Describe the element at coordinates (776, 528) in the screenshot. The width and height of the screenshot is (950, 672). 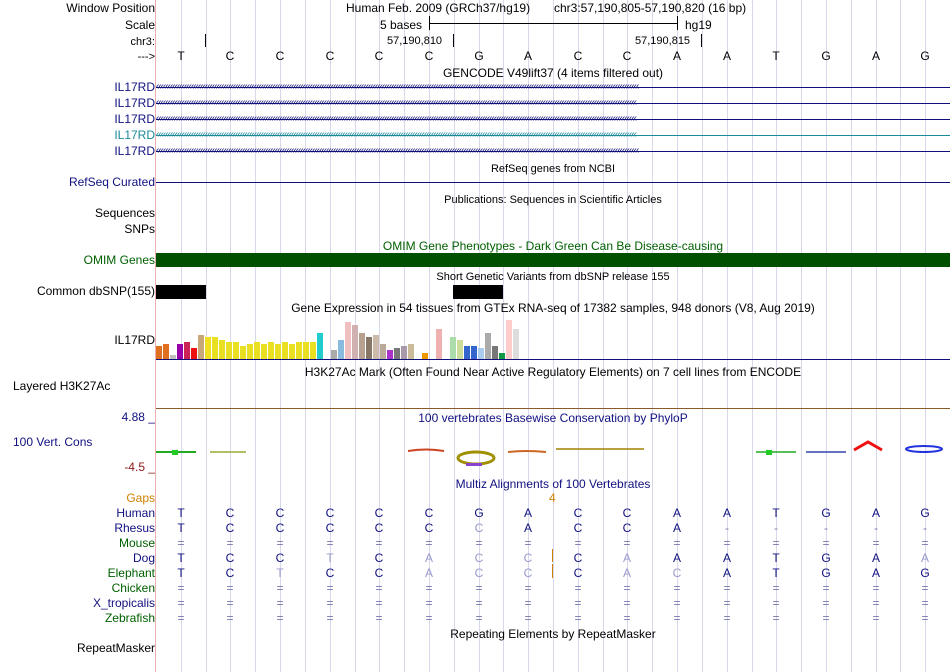
I see `aligned-base: -` at that location.